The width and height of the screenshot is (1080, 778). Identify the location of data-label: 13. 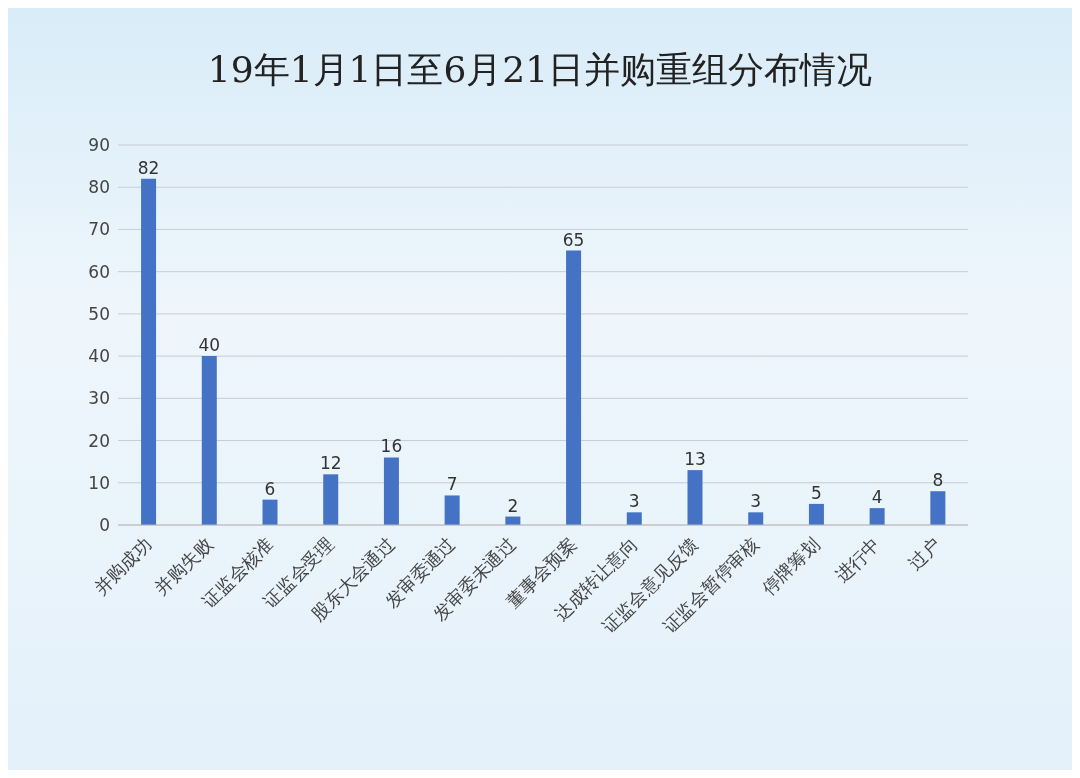
(695, 459).